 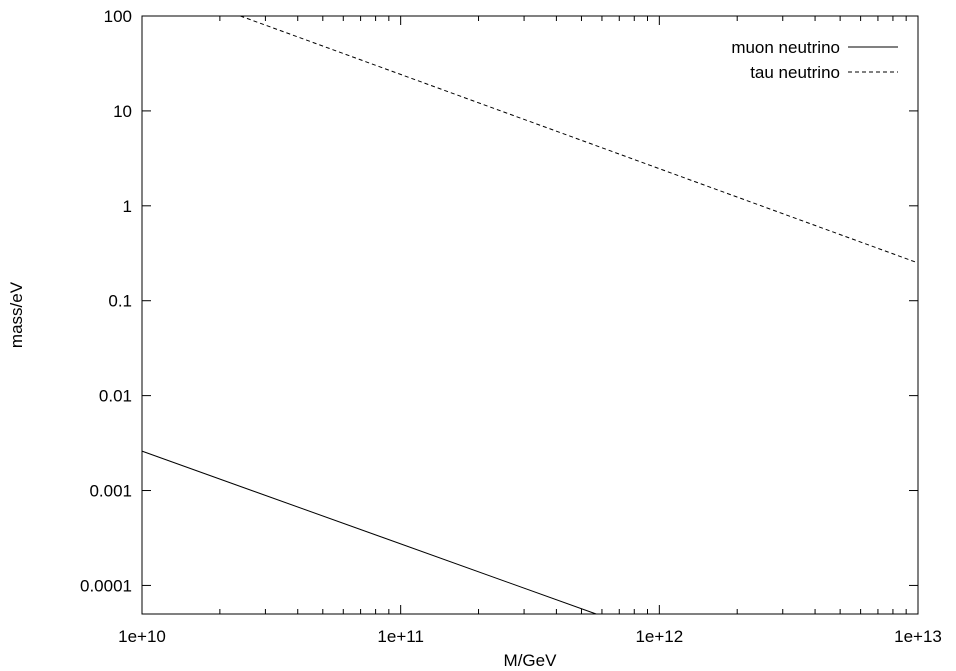 What do you see at coordinates (106, 585) in the screenshot?
I see `y-tick-label: 0.0001` at bounding box center [106, 585].